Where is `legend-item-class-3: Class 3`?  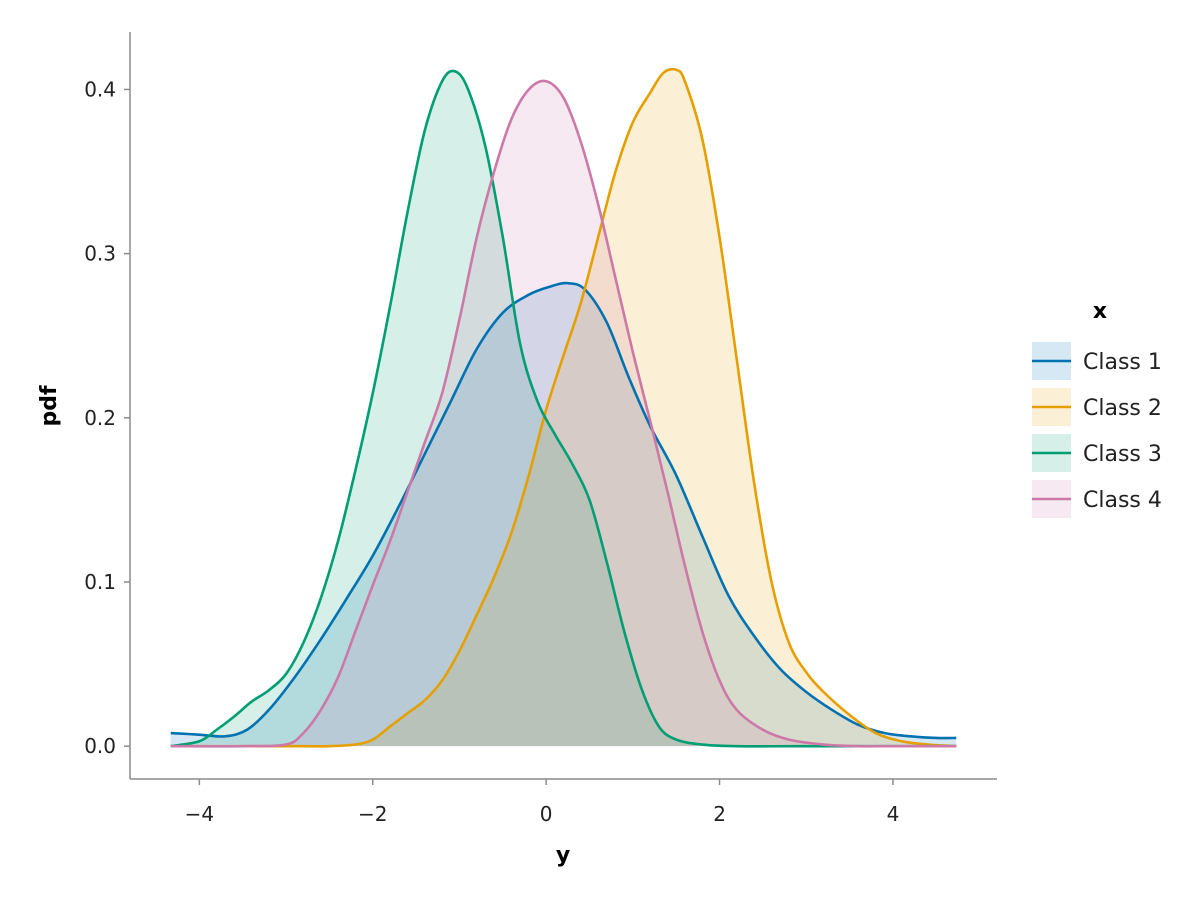 legend-item-class-3: Class 3 is located at coordinates (1097, 453).